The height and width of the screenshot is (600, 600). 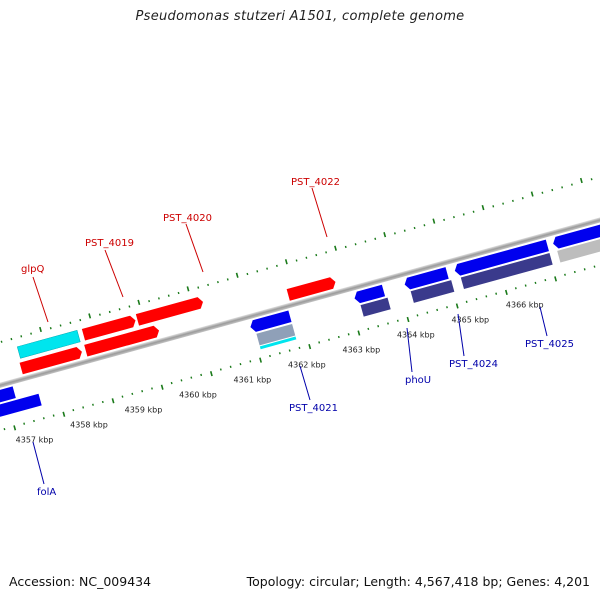 What do you see at coordinates (8, 396) in the screenshot?
I see `gene-folA-a` at bounding box center [8, 396].